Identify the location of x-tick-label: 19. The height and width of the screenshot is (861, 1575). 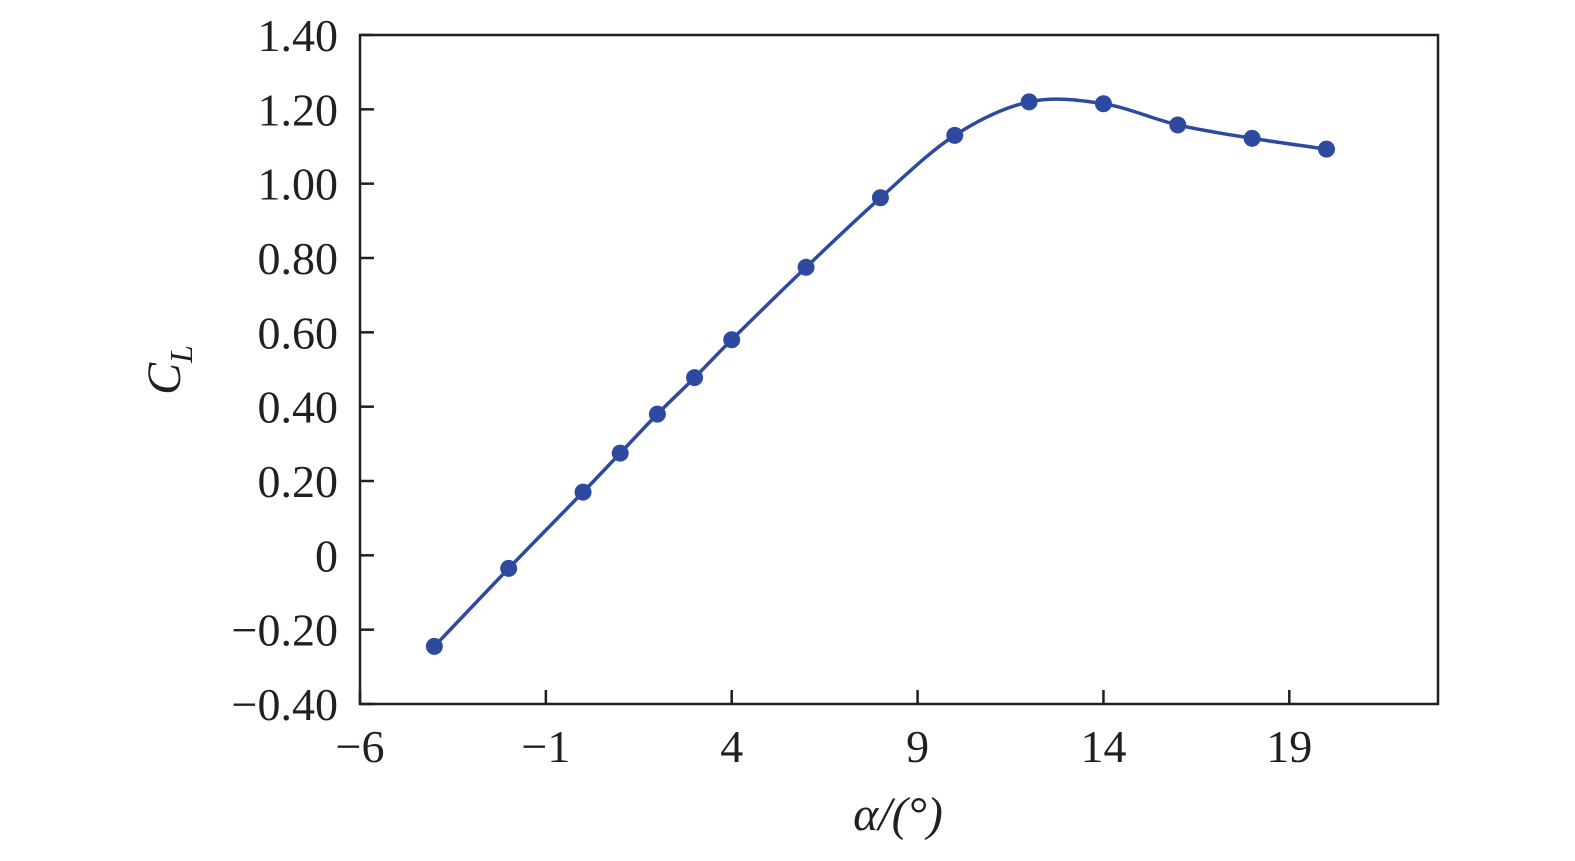
(1289, 746).